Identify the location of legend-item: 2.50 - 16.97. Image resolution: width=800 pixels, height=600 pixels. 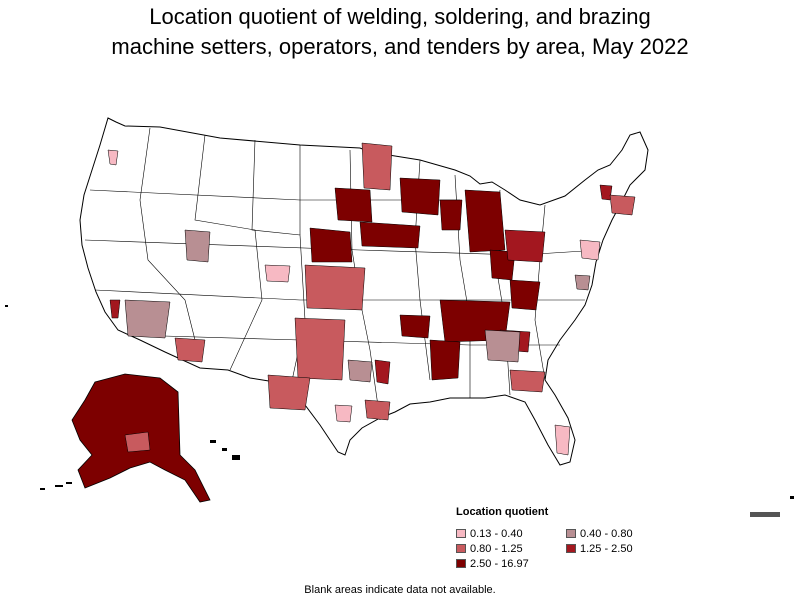
(511, 563).